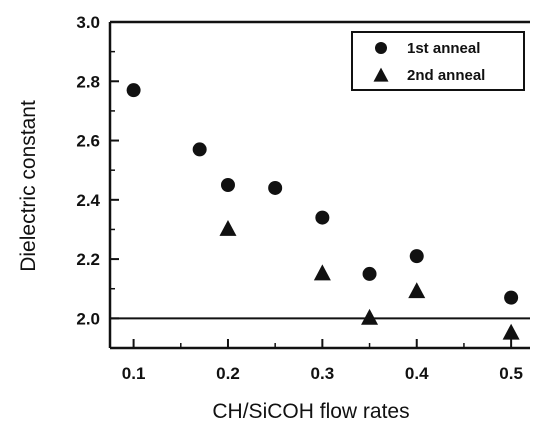  I want to click on y-tick-label: 2.4, so click(88, 200).